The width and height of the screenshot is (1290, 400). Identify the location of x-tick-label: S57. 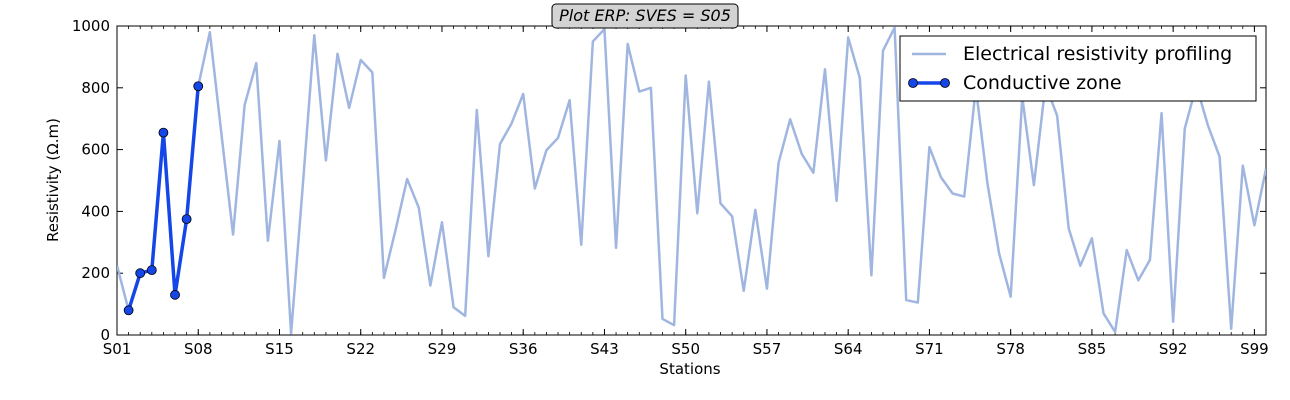
(767, 349).